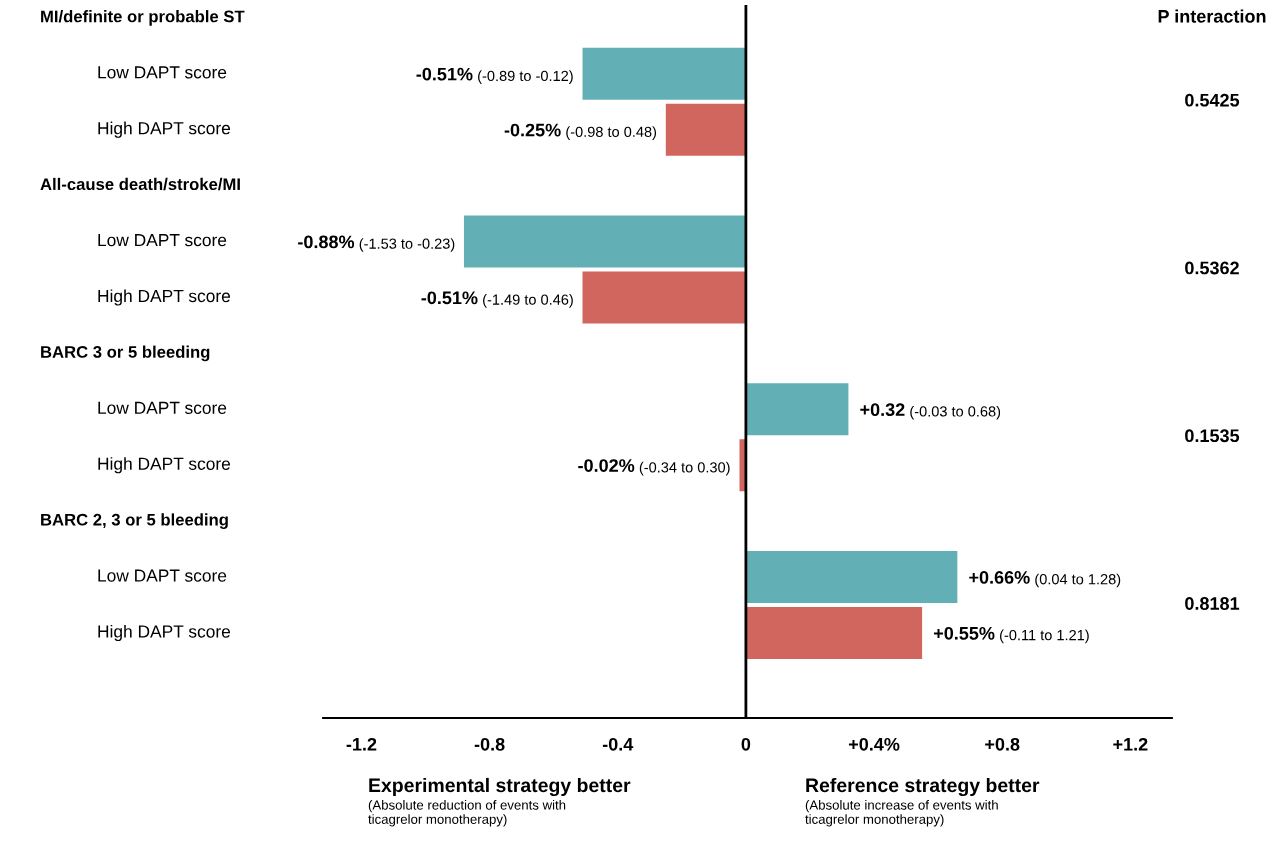  What do you see at coordinates (1212, 268) in the screenshot?
I see `text: 0.5362` at bounding box center [1212, 268].